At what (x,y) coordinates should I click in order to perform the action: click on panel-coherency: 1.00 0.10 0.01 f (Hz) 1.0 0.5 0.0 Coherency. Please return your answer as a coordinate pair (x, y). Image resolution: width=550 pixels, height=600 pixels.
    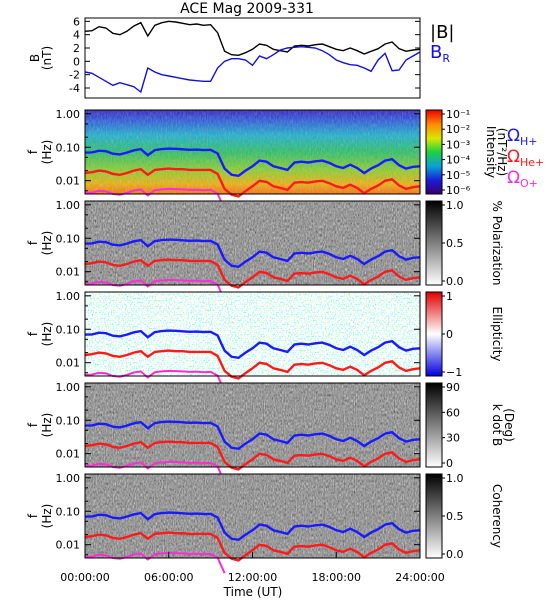
    Looking at the image, I should click on (265, 523).